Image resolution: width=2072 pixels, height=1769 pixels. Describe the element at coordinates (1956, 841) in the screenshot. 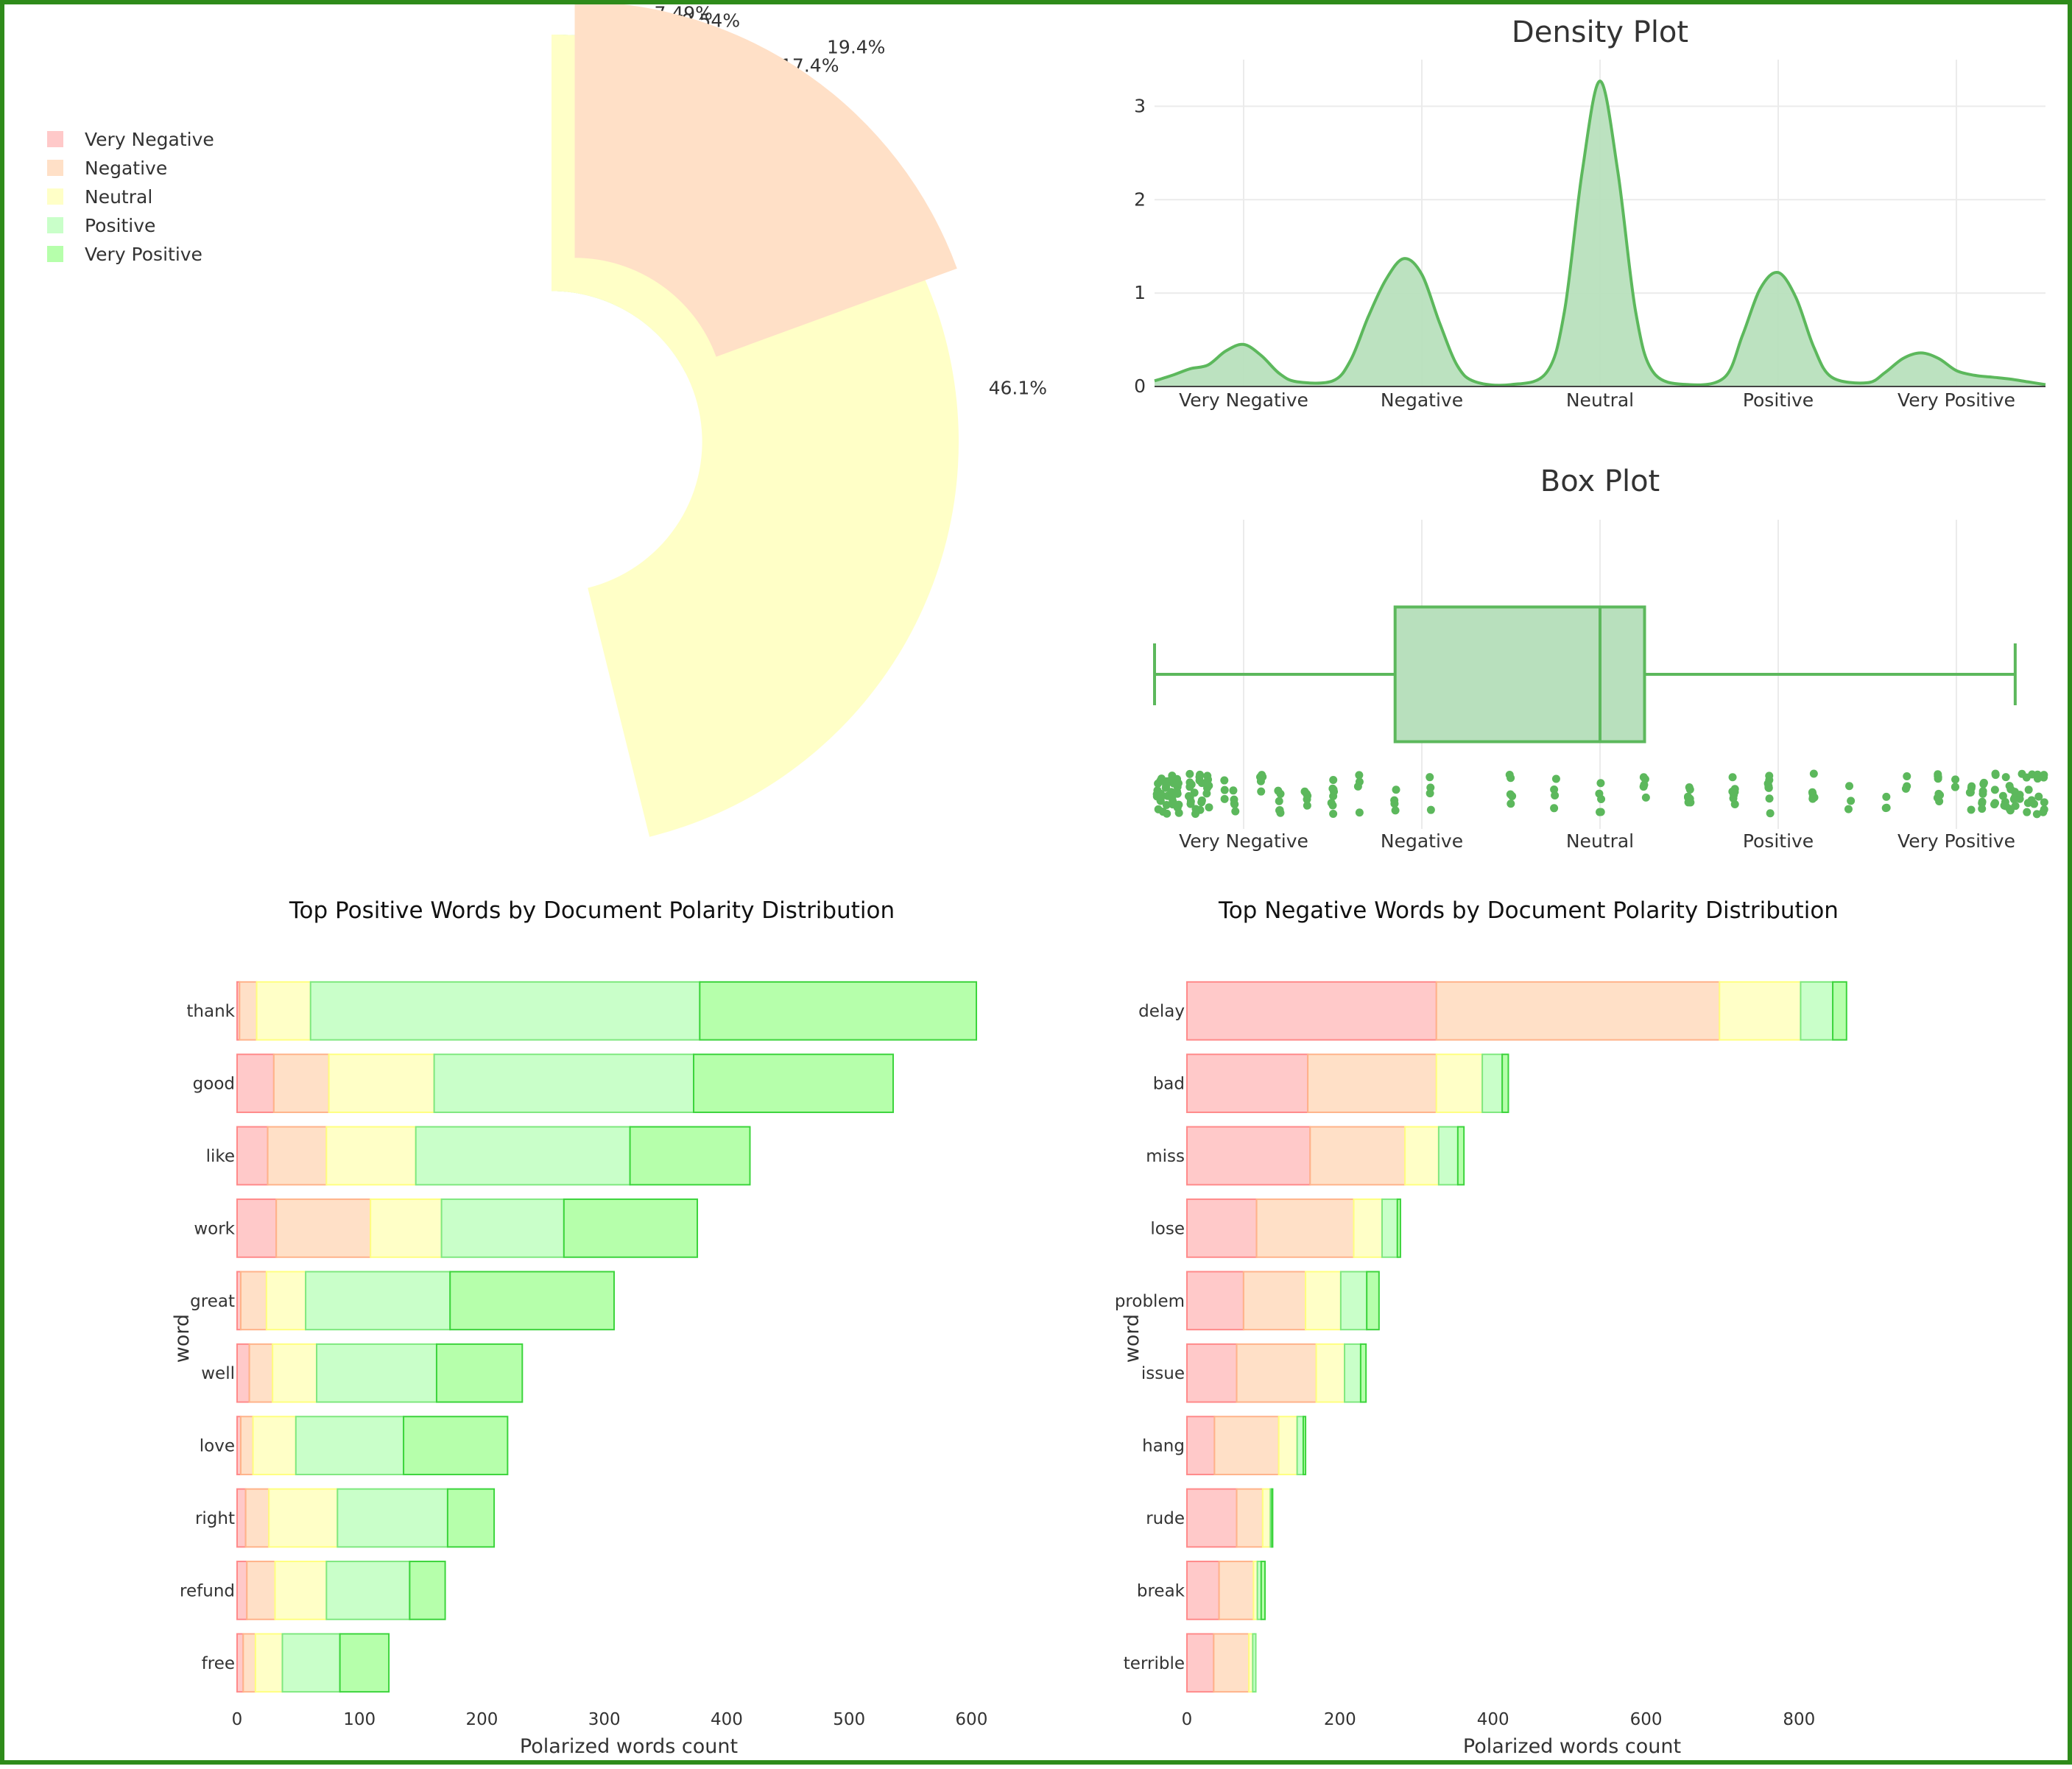

I see `box-x-tick: Very Positive` at that location.